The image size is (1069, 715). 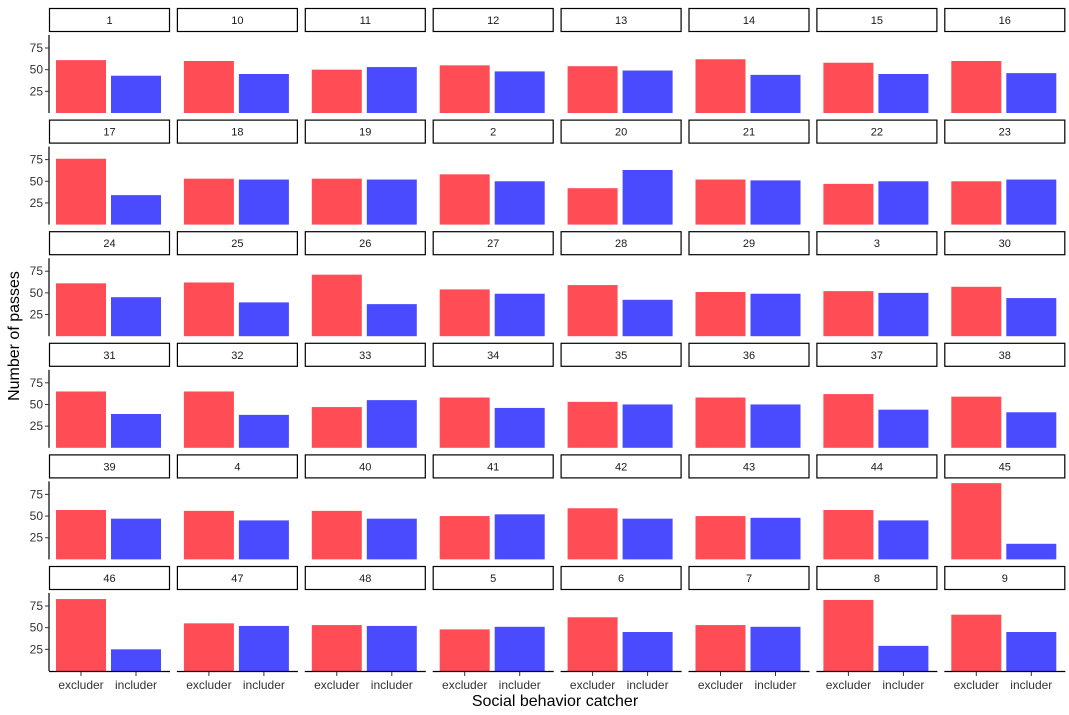 What do you see at coordinates (621, 395) in the screenshot?
I see `facet-panel-35: 35` at bounding box center [621, 395].